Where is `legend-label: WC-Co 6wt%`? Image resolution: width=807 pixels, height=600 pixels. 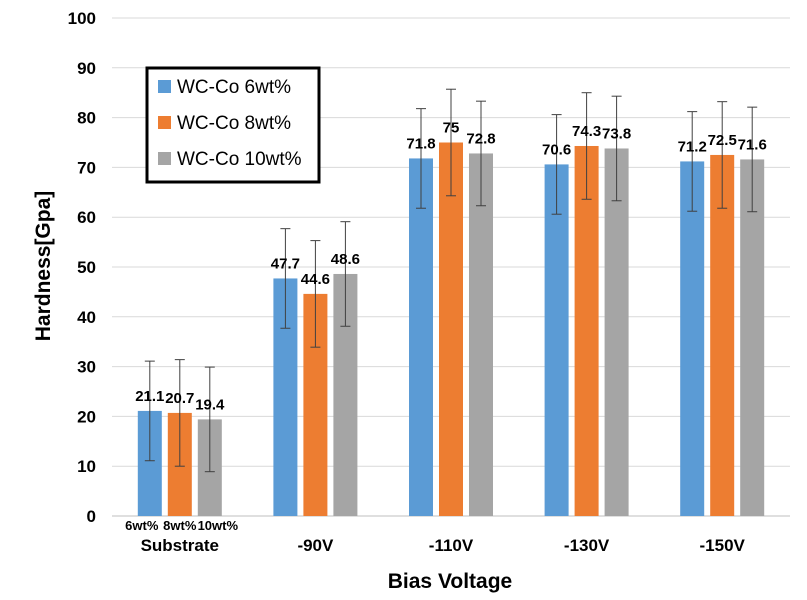
legend-label: WC-Co 6wt% is located at coordinates (234, 87).